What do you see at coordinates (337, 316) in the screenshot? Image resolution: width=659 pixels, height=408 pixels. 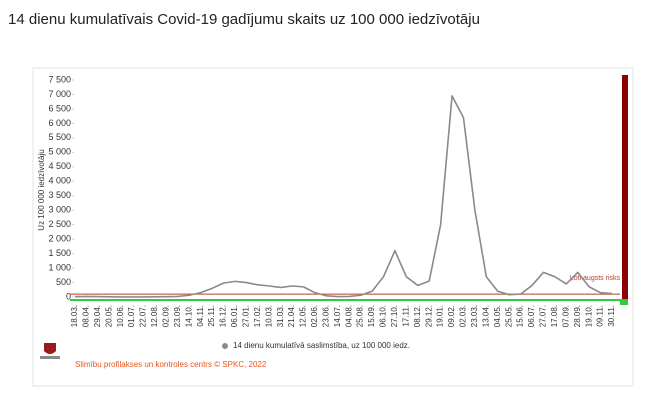 I see `x-tick-label: 14.07.` at bounding box center [337, 316].